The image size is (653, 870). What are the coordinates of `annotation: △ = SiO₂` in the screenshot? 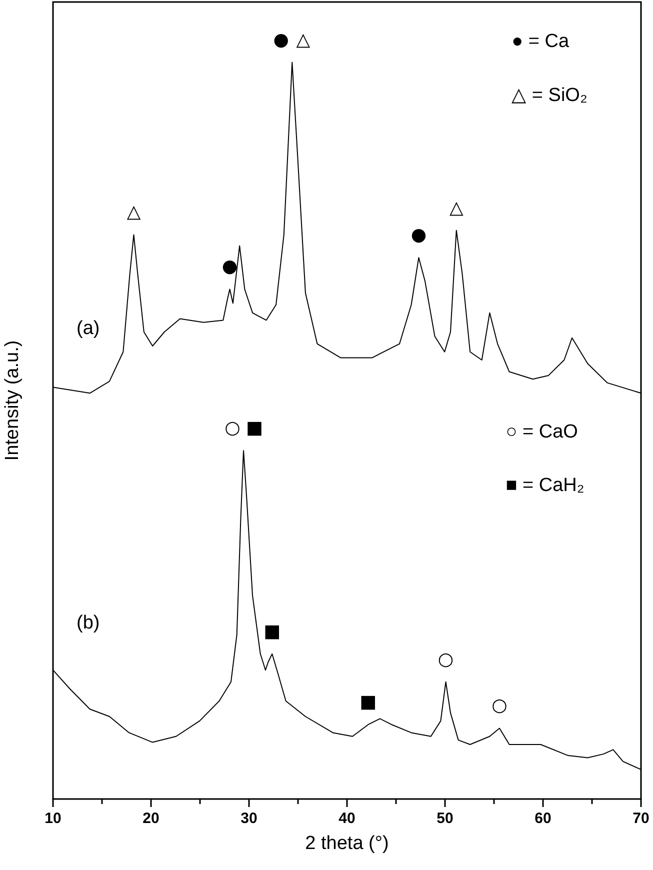 It's located at (550, 95).